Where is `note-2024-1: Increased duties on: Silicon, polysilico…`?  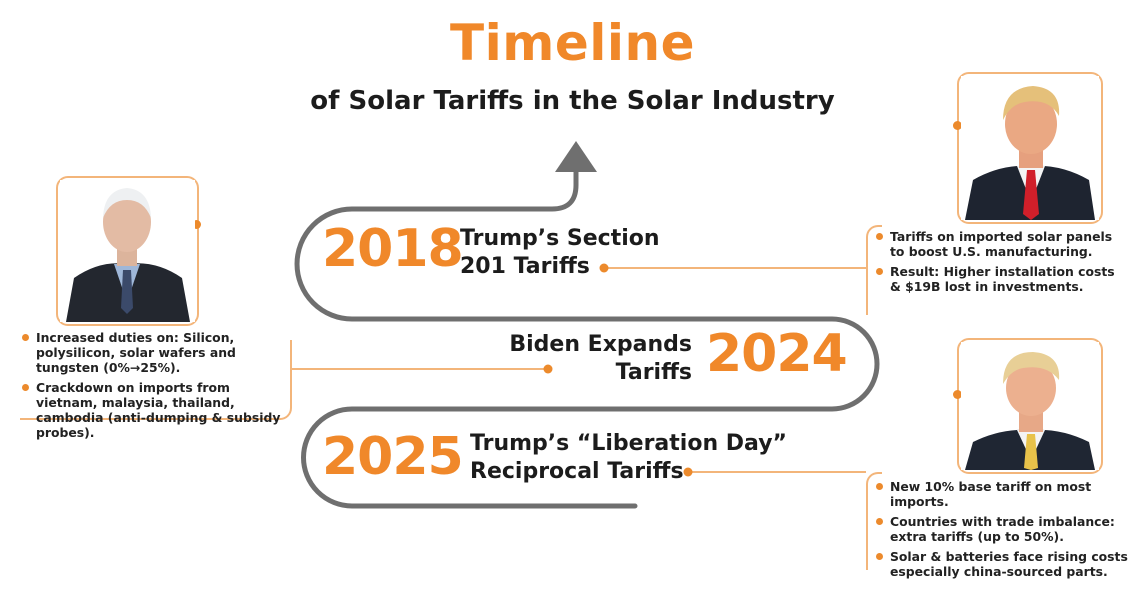 note-2024-1: Increased duties on: Silicon, polysilico… is located at coordinates (158, 352).